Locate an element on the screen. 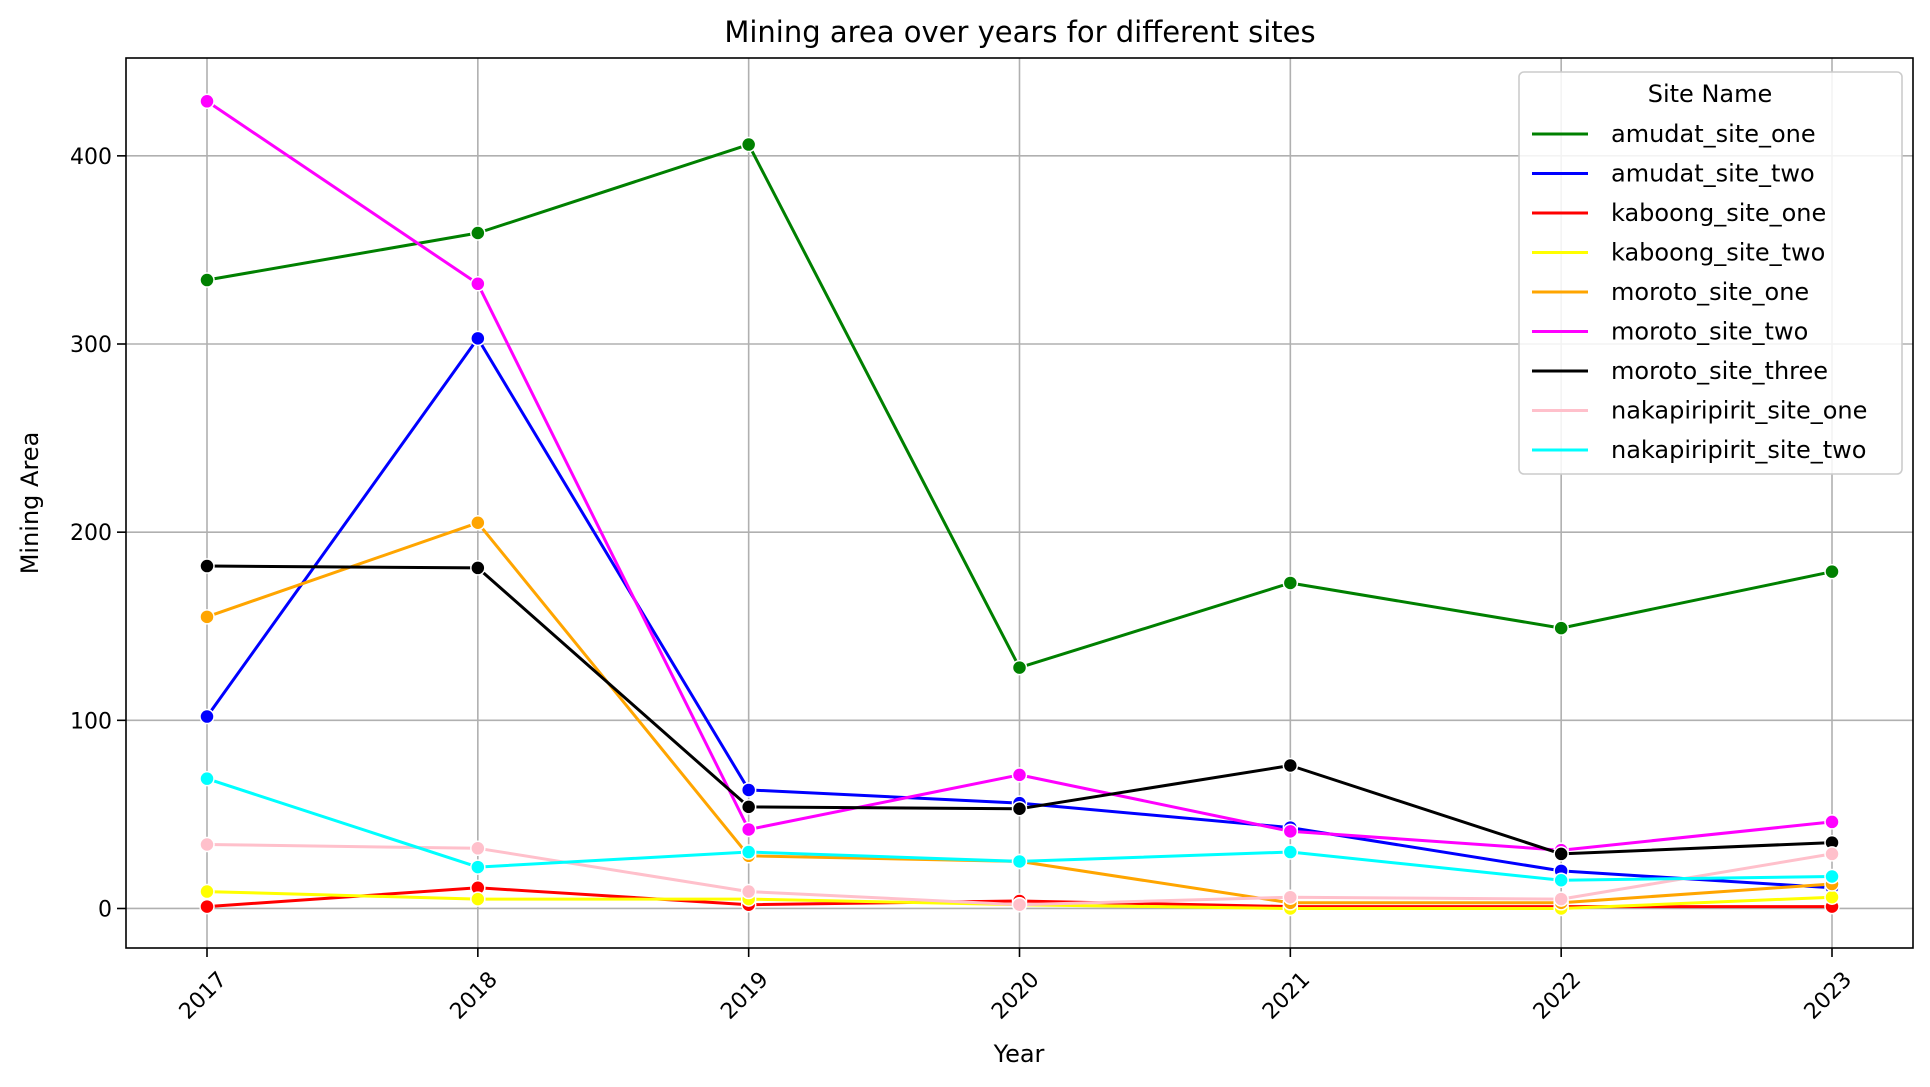 Image resolution: width=1930 pixels, height=1087 pixels. legend-label: kaboong_site_two is located at coordinates (1718, 253).